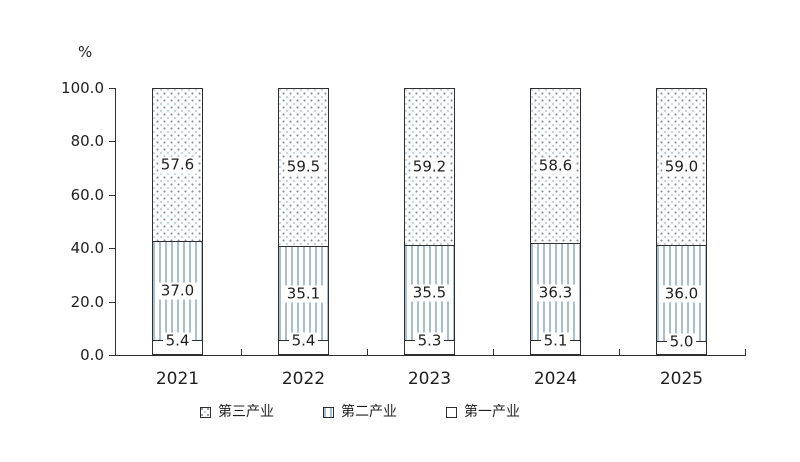 Image resolution: width=800 pixels, height=462 pixels. Describe the element at coordinates (369, 412) in the screenshot. I see `legend-label: 第二产业` at that location.